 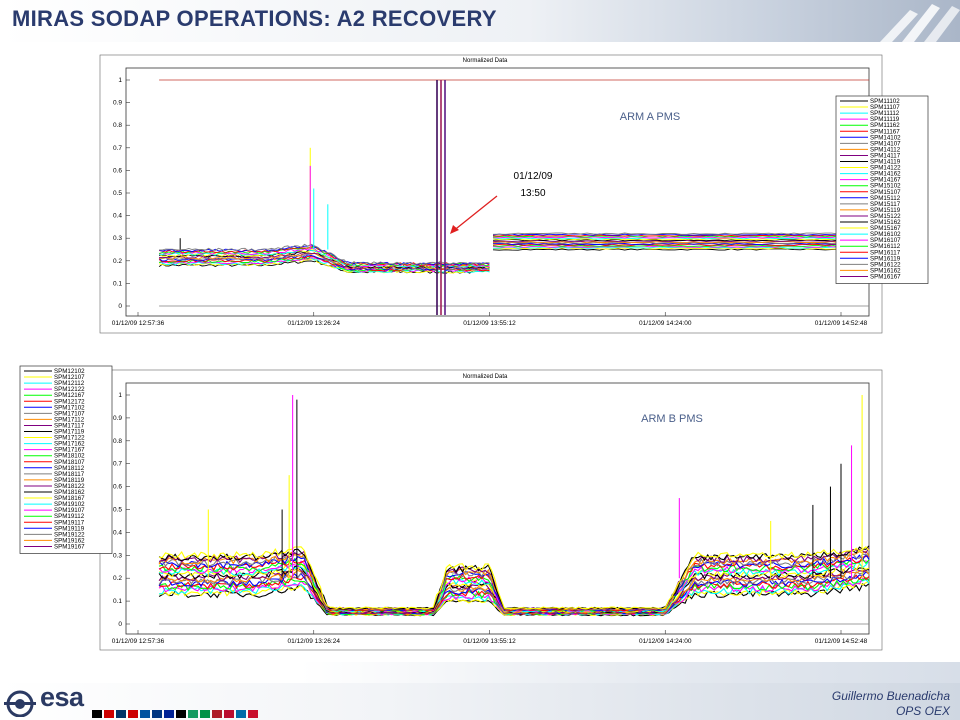 I want to click on legend-entry: SPM18162, so click(x=69, y=492).